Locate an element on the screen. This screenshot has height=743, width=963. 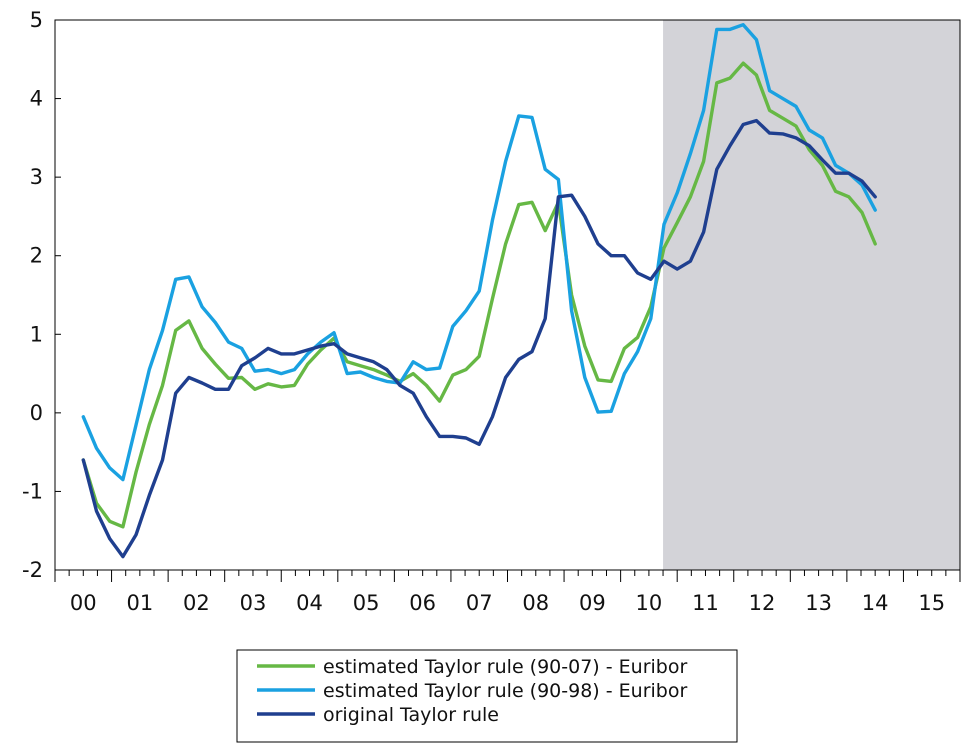
x-tick-label: 09 is located at coordinates (592, 603).